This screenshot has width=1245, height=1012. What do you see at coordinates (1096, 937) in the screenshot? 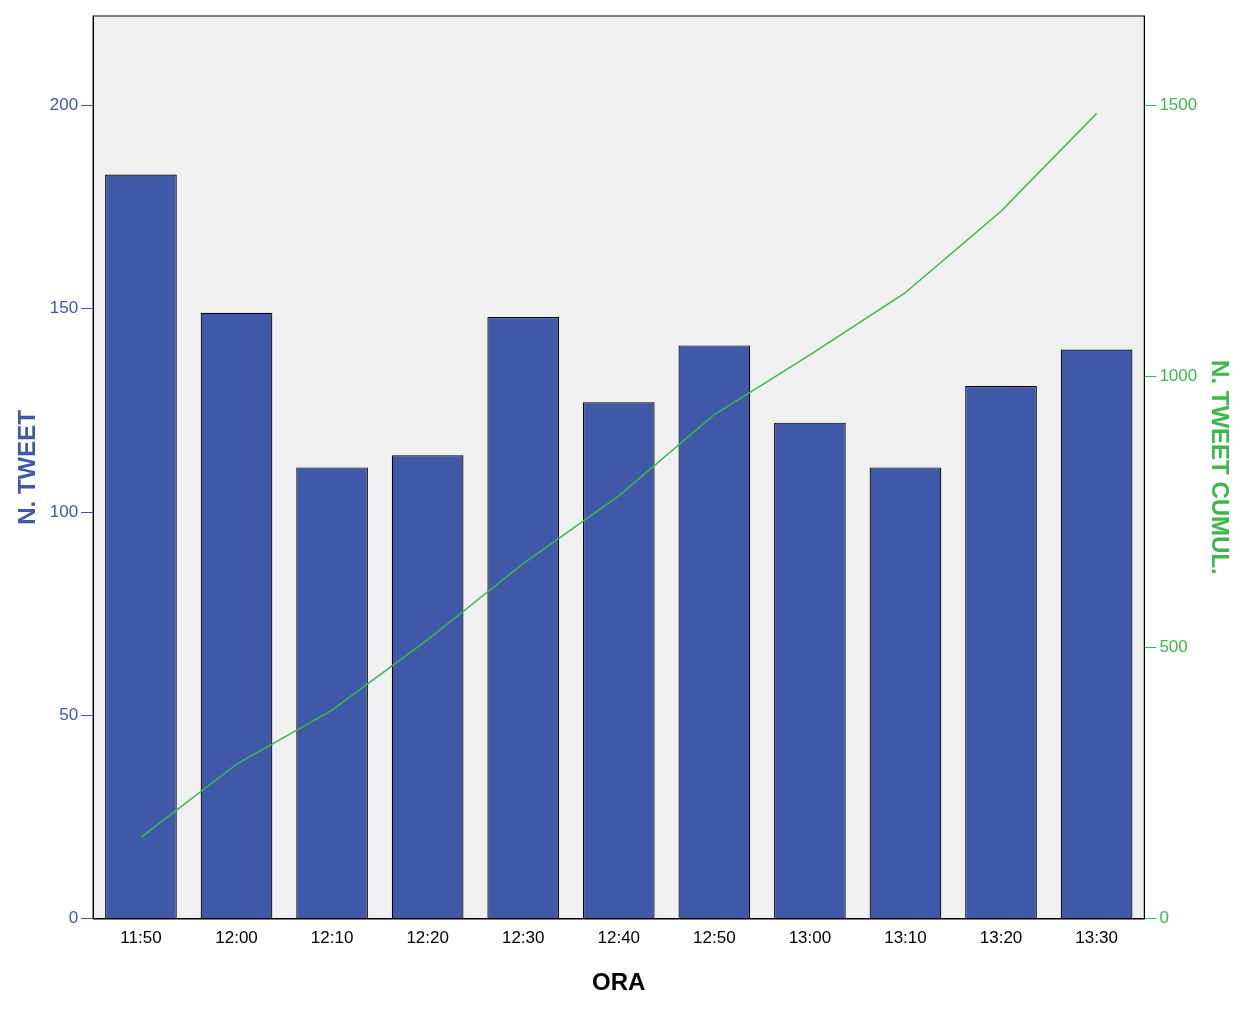
I see `x-tick-label: 13:30` at bounding box center [1096, 937].